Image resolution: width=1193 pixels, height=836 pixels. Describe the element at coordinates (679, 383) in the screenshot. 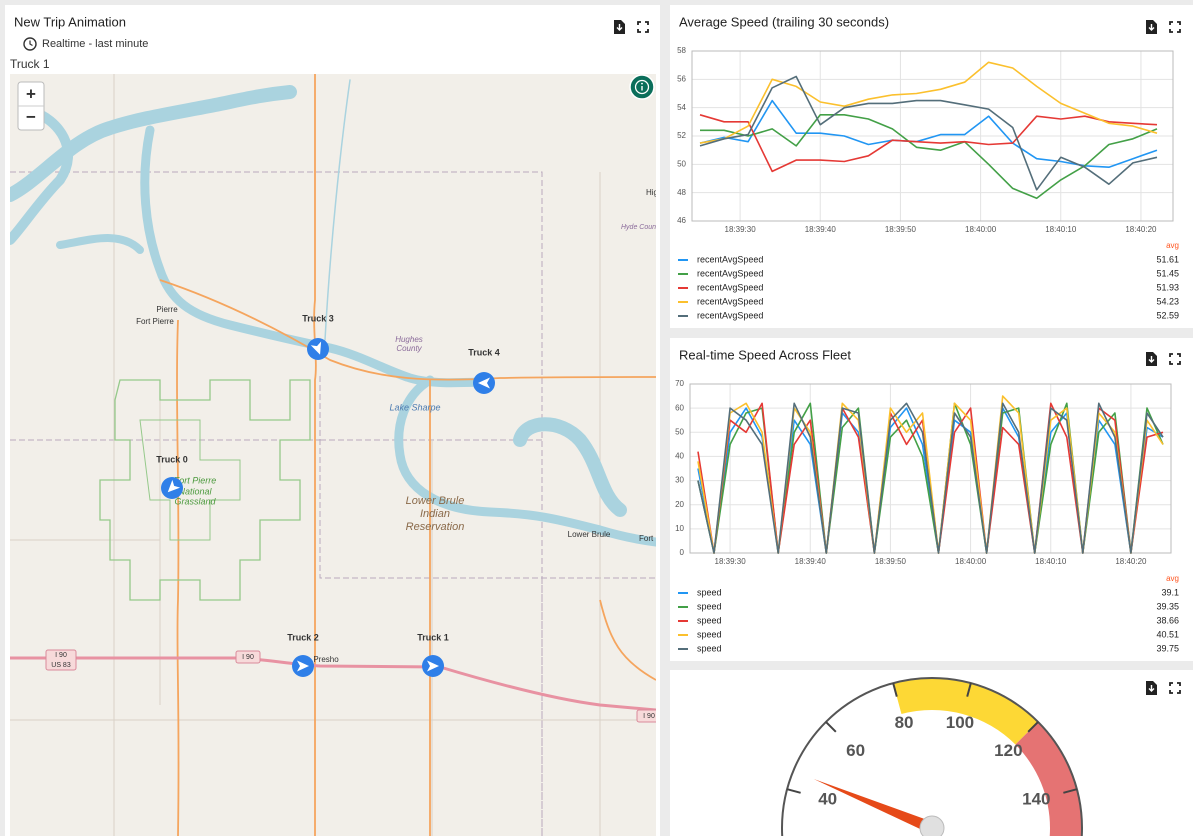

I see `y-tick-label: 70` at that location.